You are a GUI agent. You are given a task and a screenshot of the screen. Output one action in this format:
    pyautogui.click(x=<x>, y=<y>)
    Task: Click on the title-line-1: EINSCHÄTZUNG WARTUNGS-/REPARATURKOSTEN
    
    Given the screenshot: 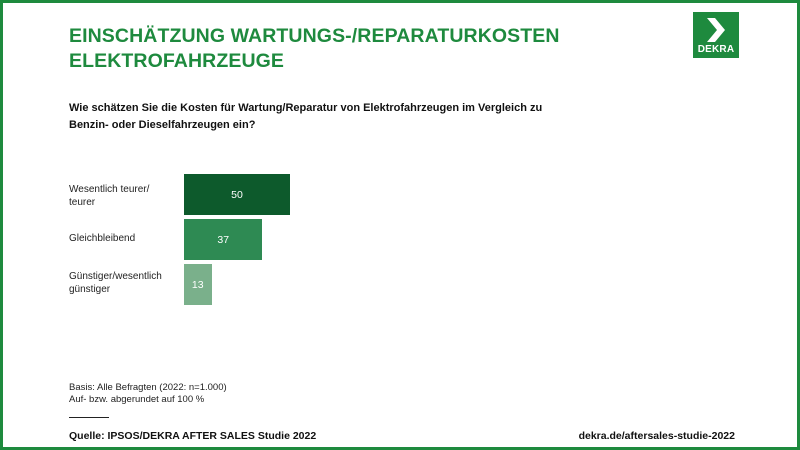 What is the action you would take?
    pyautogui.click(x=314, y=36)
    